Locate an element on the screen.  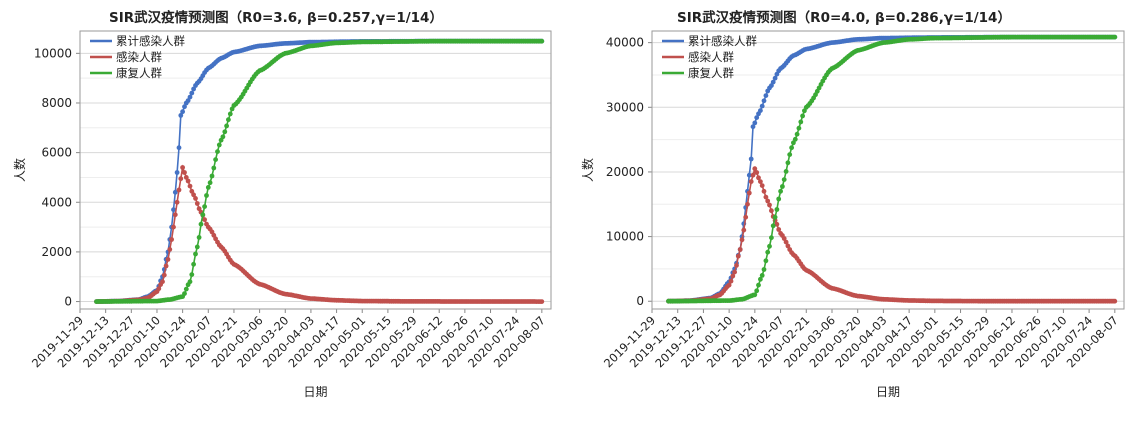
y-tick-label: 40000 is located at coordinates (625, 43).